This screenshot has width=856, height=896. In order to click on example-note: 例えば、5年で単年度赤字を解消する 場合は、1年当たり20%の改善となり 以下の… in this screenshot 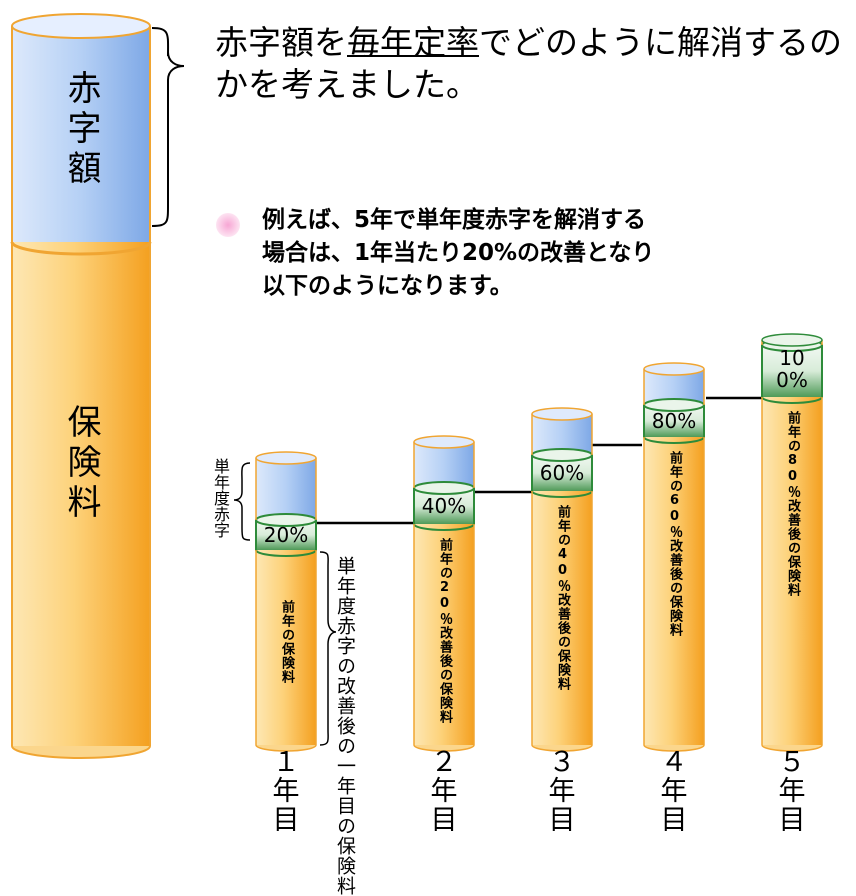, I will do `click(458, 253)`.